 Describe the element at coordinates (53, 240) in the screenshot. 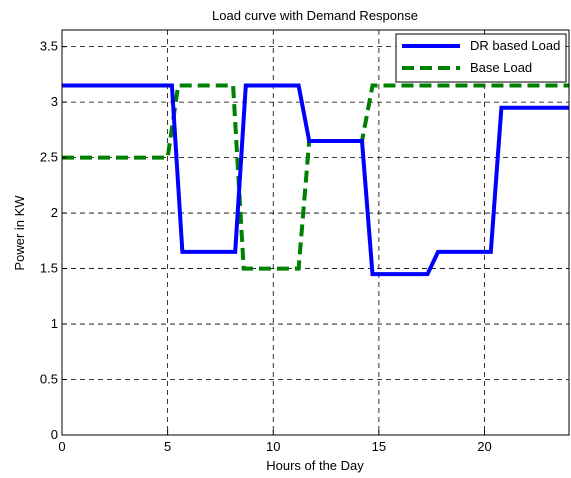

I see `y-axis-ticks: 0 0.5 1 1.5 2 2.5 3 3.5` at that location.